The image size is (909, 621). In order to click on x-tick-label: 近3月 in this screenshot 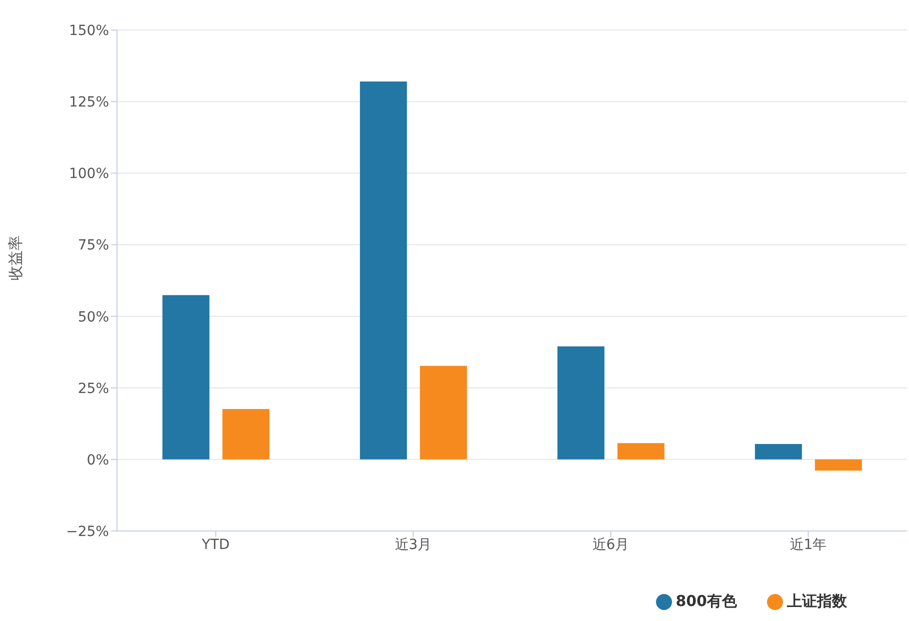, I will do `click(413, 544)`.